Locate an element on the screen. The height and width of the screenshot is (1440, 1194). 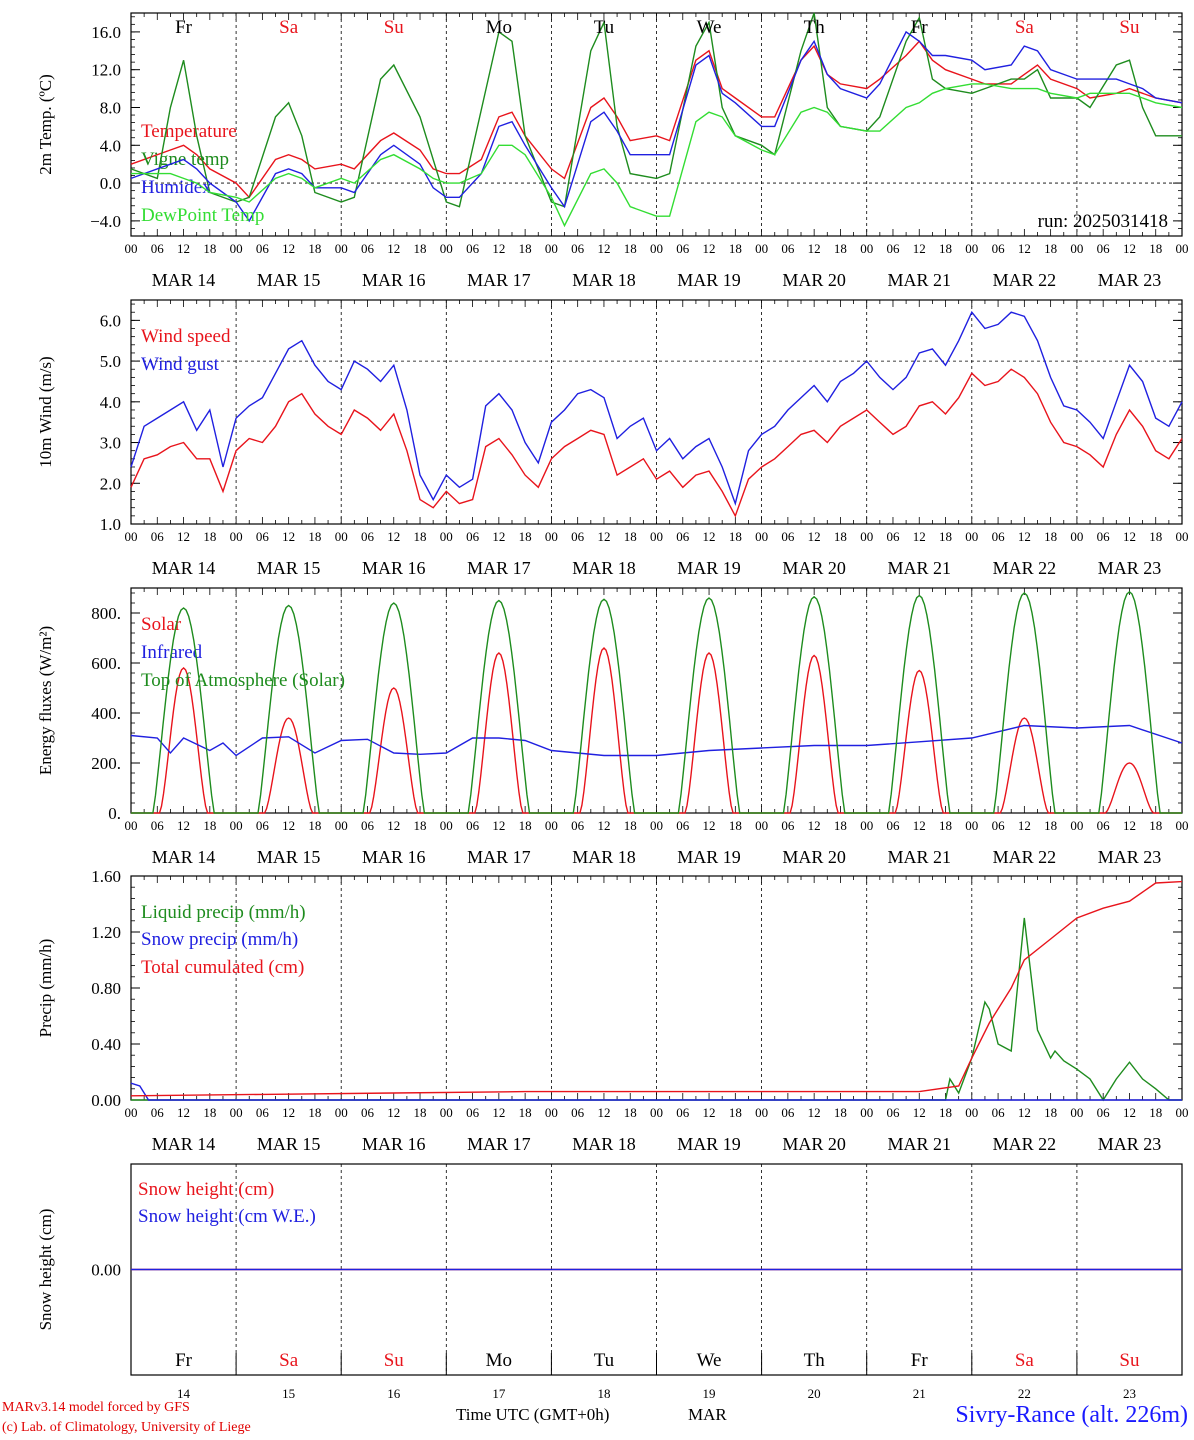
weekday-label: Fr is located at coordinates (920, 1360).